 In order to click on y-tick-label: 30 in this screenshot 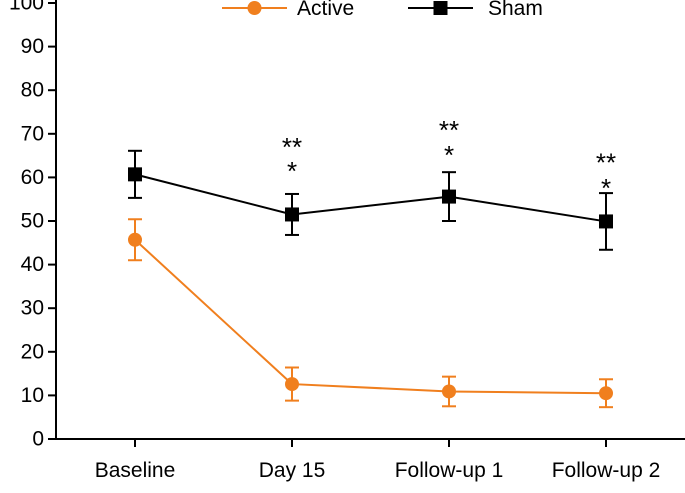, I will do `click(32, 308)`.